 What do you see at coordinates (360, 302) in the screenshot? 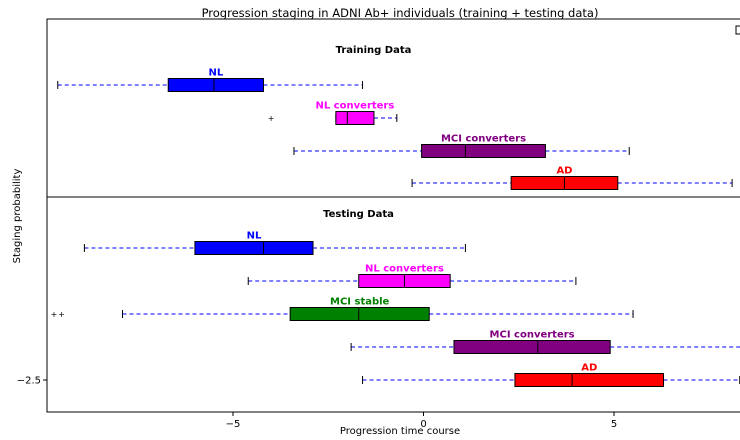
I see `group-label: MCI stable` at bounding box center [360, 302].